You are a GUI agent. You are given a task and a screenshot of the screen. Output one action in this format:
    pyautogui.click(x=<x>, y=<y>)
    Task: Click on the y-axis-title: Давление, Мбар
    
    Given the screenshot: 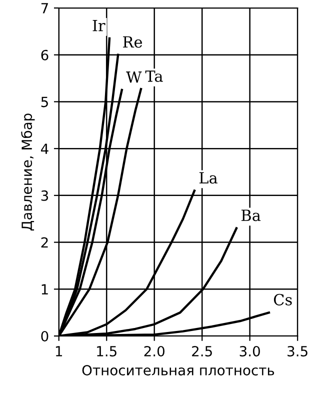 What is the action you would take?
    pyautogui.click(x=28, y=172)
    